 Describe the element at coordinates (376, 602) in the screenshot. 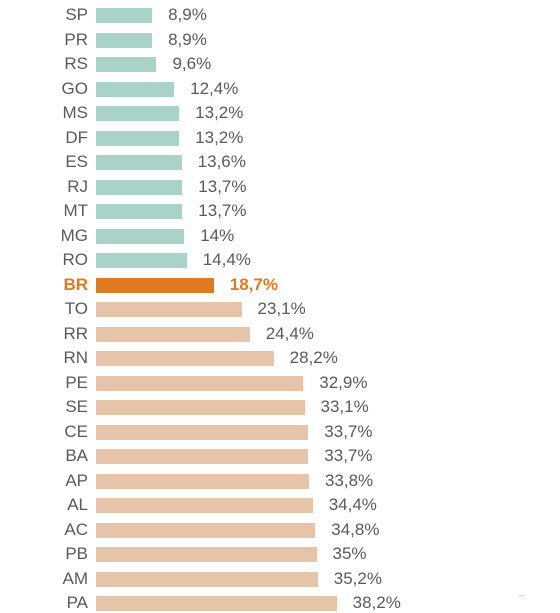

I see `value-label: 38,2%` at that location.